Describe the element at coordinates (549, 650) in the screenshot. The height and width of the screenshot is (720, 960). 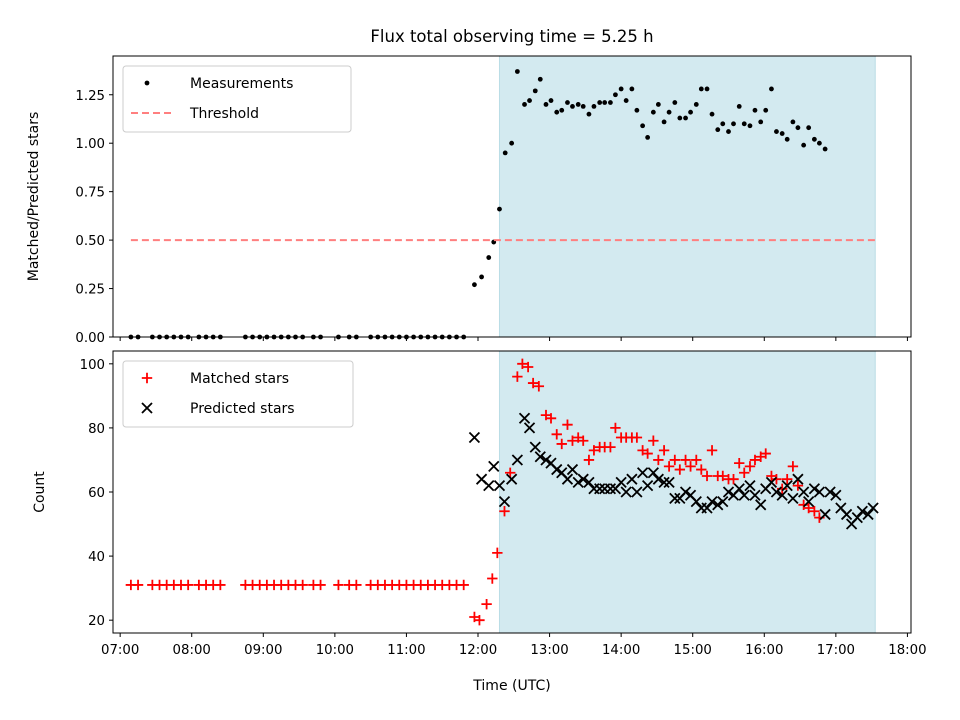
I see `x-tick-label: 13:00` at that location.